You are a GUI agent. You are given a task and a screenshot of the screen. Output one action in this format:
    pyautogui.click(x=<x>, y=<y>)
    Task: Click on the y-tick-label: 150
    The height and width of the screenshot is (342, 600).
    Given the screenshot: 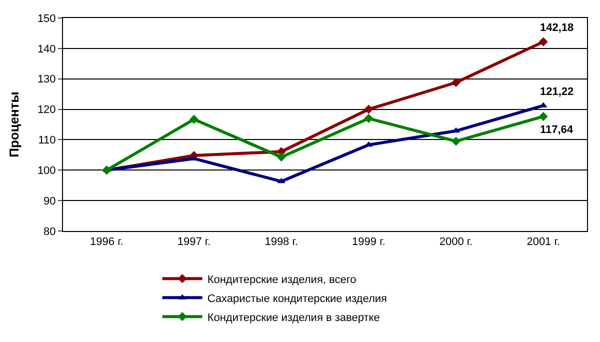 What is the action you would take?
    pyautogui.click(x=46, y=18)
    